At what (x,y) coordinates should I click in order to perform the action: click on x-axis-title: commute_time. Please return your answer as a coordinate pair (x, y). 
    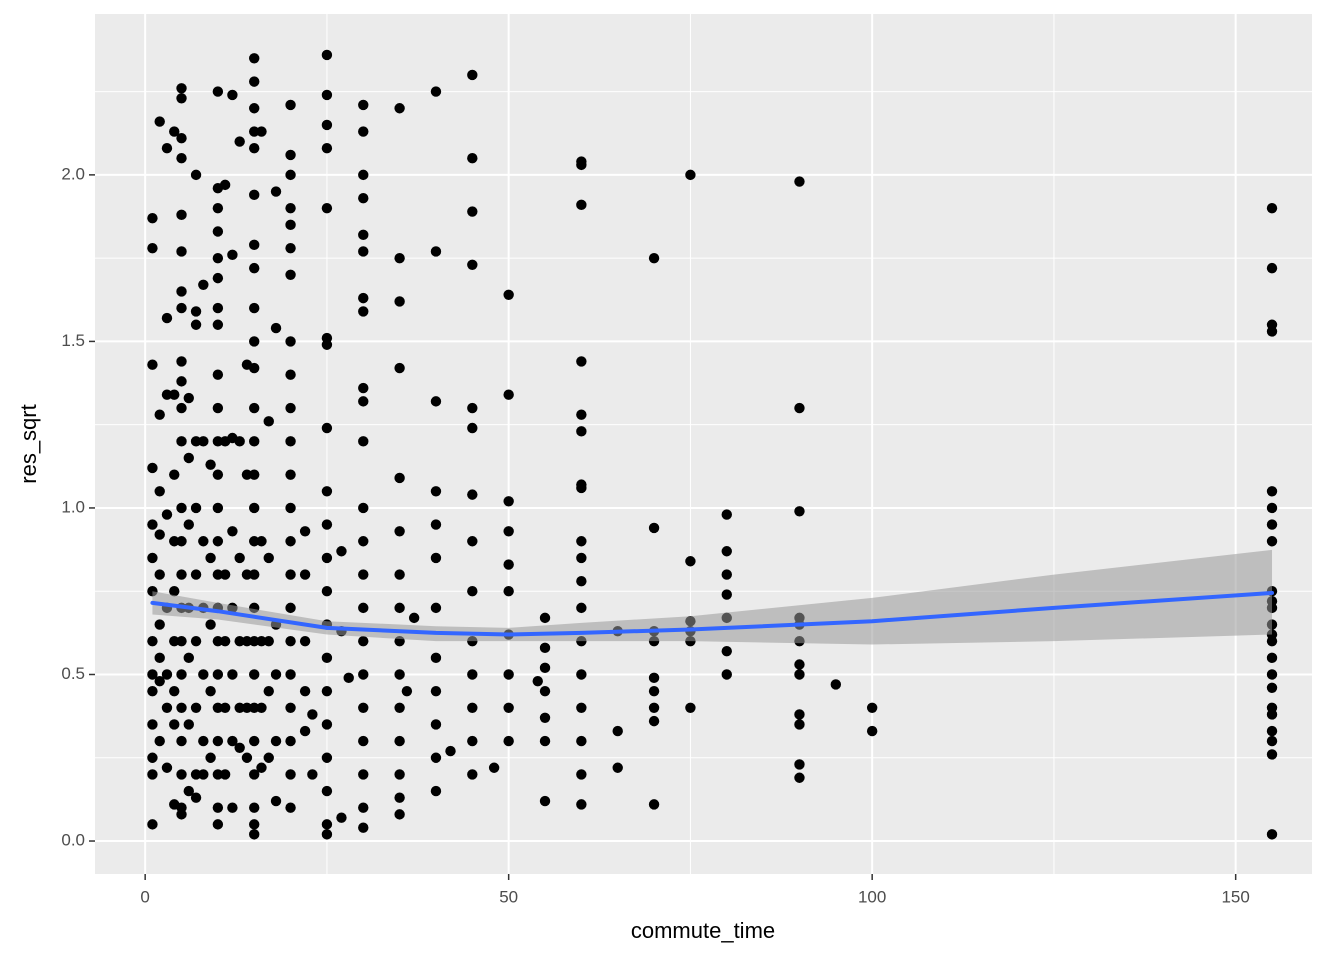
    Looking at the image, I should click on (703, 930).